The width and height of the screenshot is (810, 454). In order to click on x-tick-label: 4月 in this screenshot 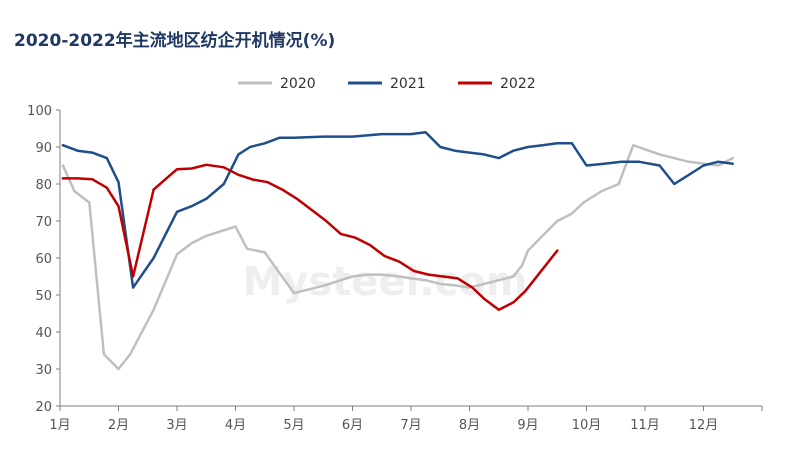, I will do `click(235, 425)`.